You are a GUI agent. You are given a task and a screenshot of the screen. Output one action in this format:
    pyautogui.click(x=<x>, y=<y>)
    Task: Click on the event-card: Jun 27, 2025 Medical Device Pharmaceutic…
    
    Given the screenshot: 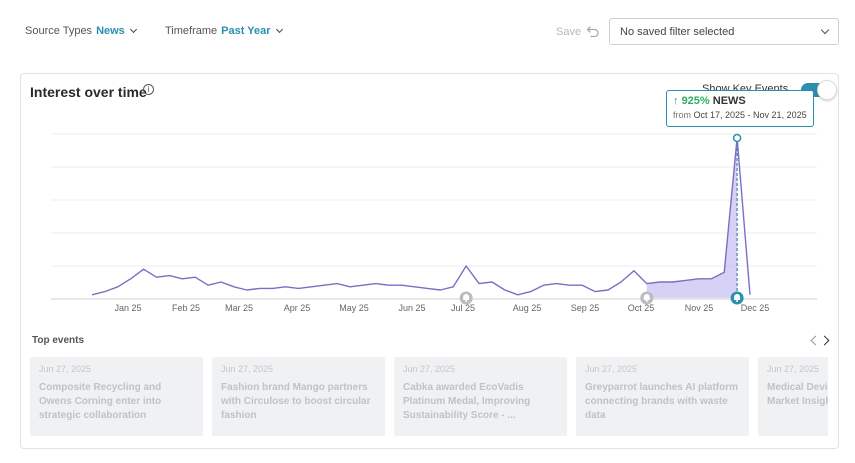 What is the action you would take?
    pyautogui.click(x=793, y=396)
    